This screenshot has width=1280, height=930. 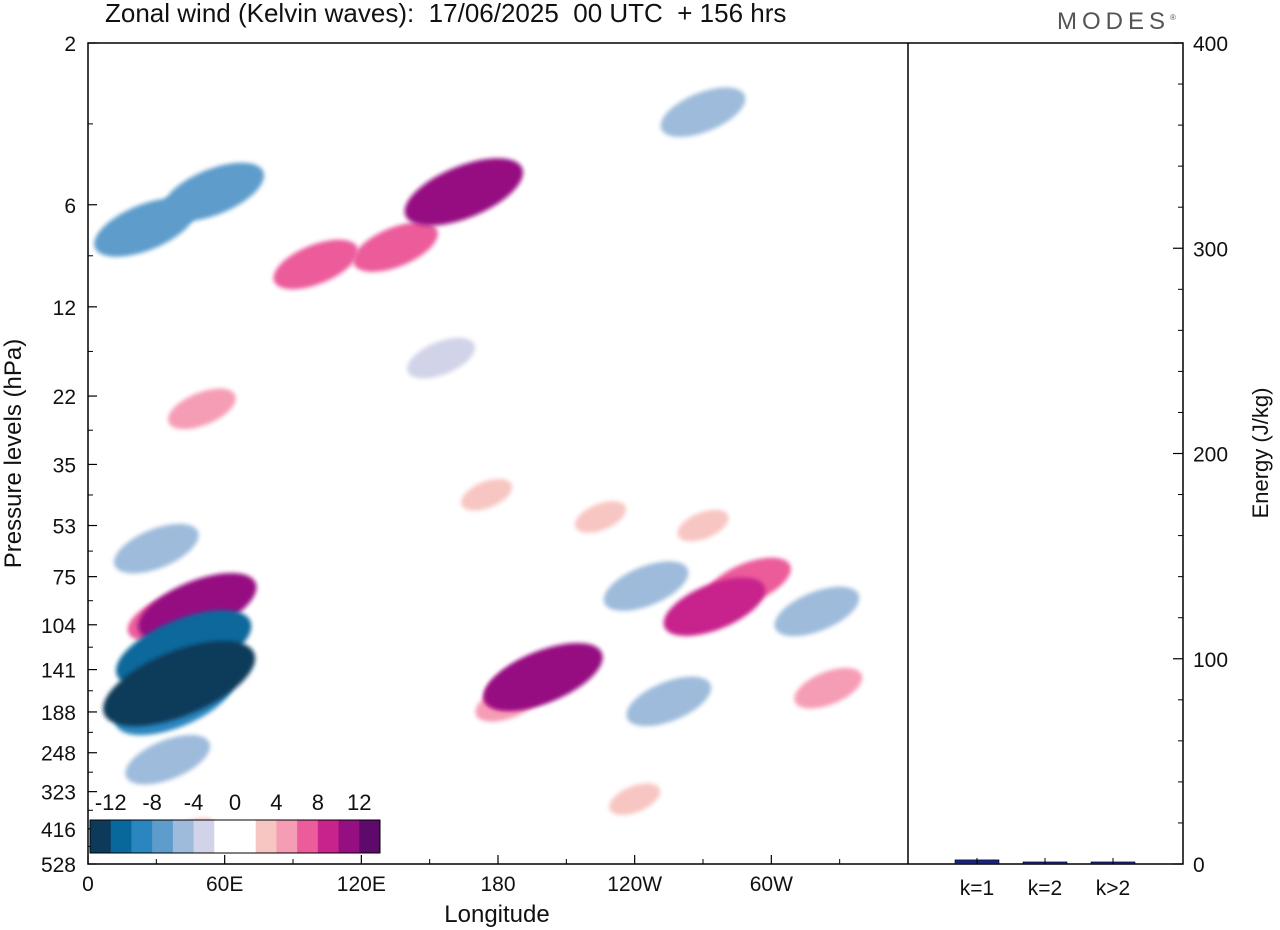 I want to click on y-tick-label: 323, so click(x=58, y=793).